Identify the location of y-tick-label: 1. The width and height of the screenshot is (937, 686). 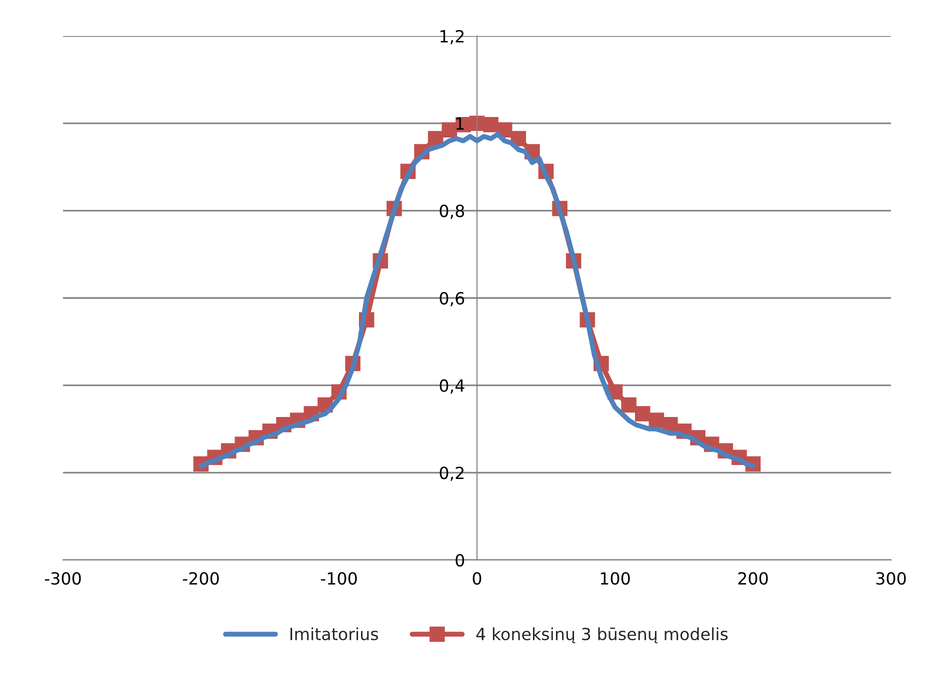
(460, 124).